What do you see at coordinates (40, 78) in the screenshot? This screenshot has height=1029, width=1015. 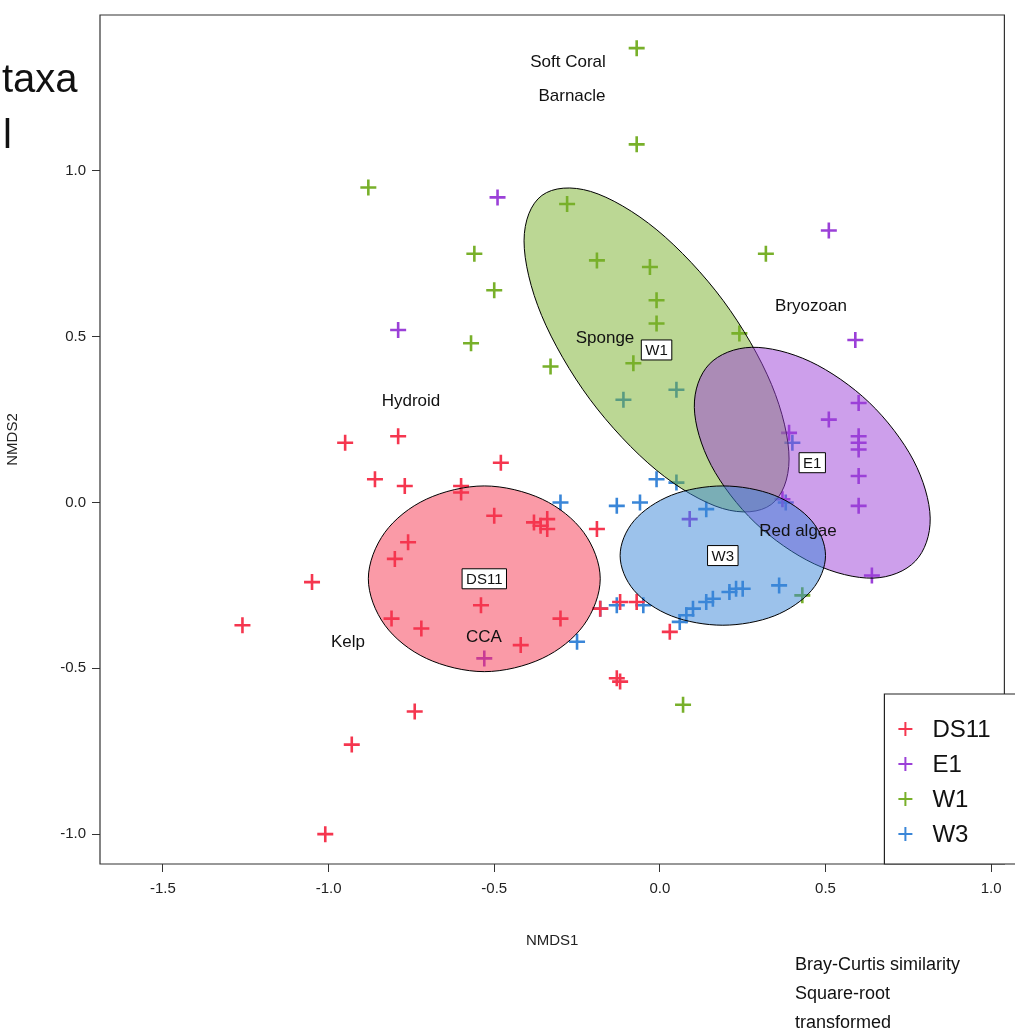 I see `text: taxa` at bounding box center [40, 78].